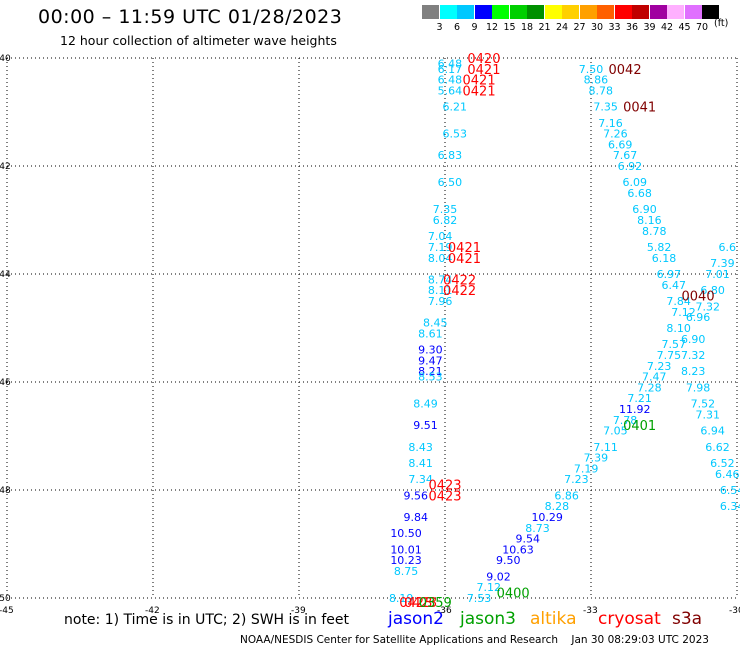  What do you see at coordinates (639, 193) in the screenshot?
I see `swh-point-label: 6.68` at bounding box center [639, 193].